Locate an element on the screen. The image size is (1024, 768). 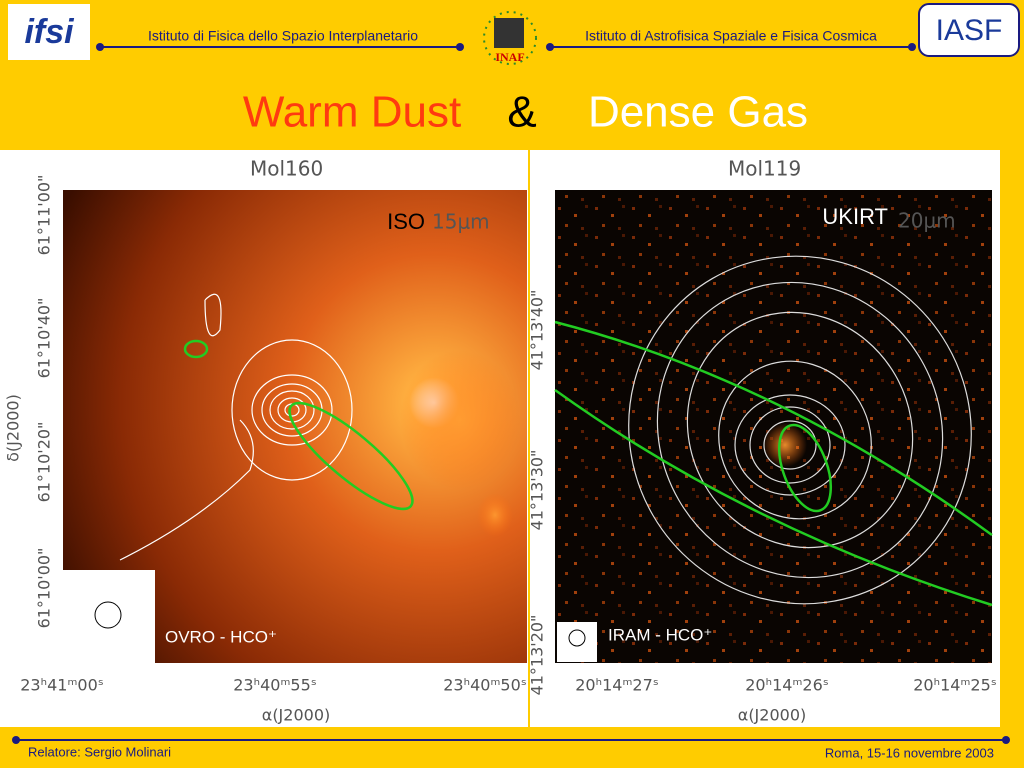
speaker: Relatore: Sergio Molinari is located at coordinates (99, 751).